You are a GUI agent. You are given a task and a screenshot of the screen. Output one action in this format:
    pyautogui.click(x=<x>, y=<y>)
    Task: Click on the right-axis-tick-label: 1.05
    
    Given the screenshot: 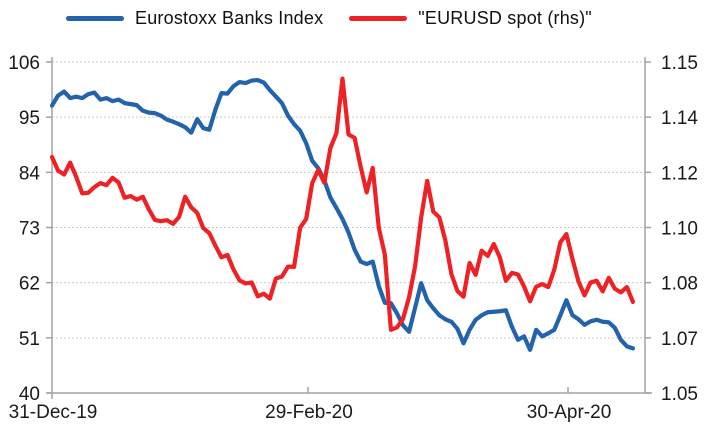 What is the action you would take?
    pyautogui.click(x=679, y=394)
    